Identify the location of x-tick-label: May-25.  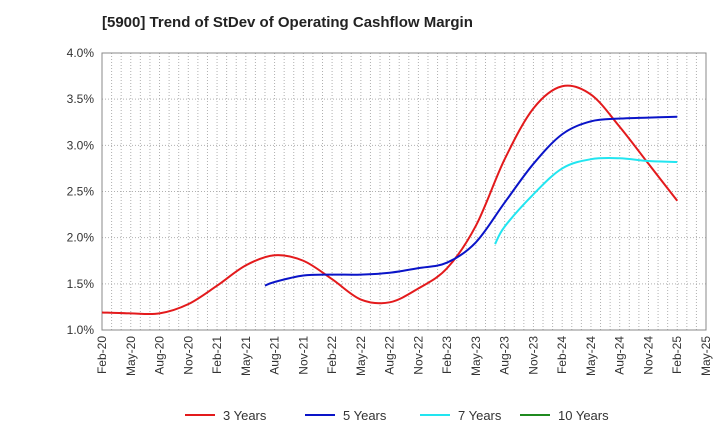
(706, 356).